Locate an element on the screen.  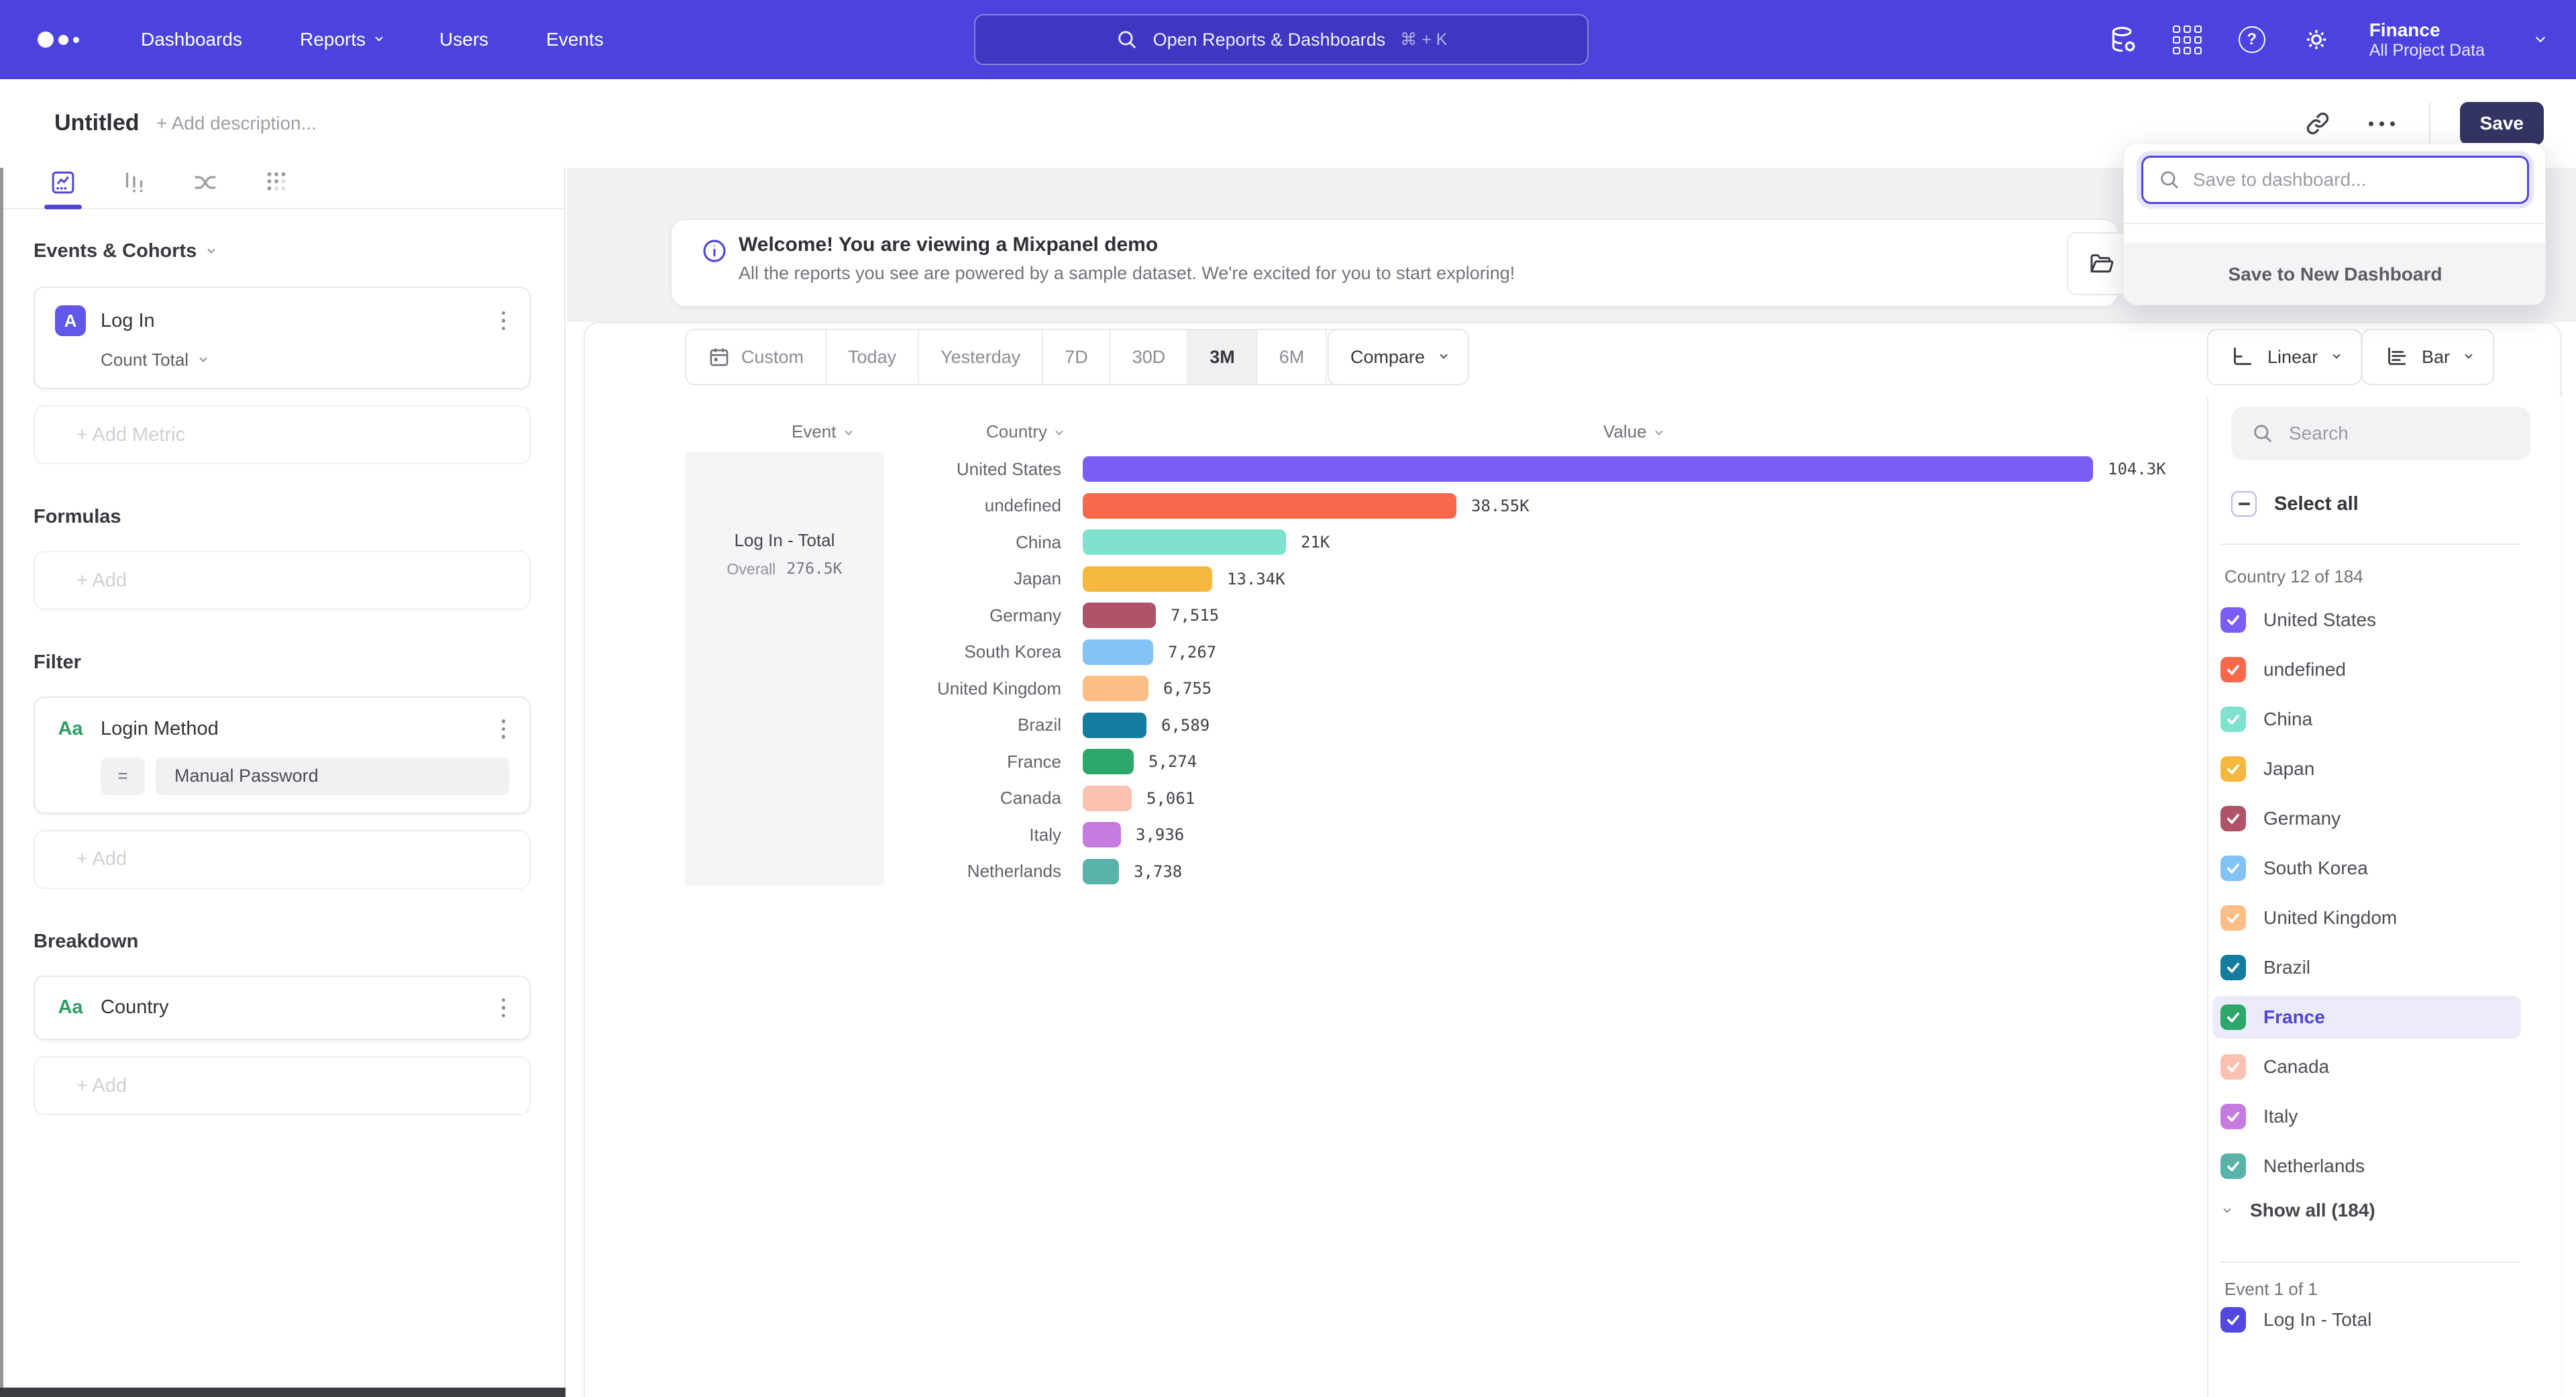
left-scrollbar is located at coordinates (1, 783).